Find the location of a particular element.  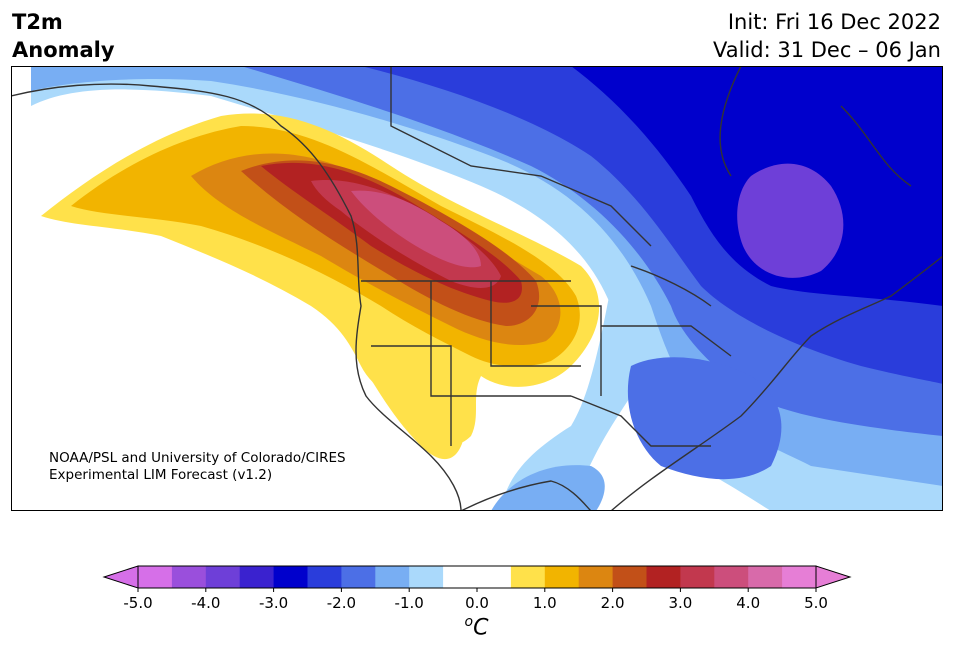

credit-line-2: Experimental LIM Forecast (v1.2) is located at coordinates (161, 475).